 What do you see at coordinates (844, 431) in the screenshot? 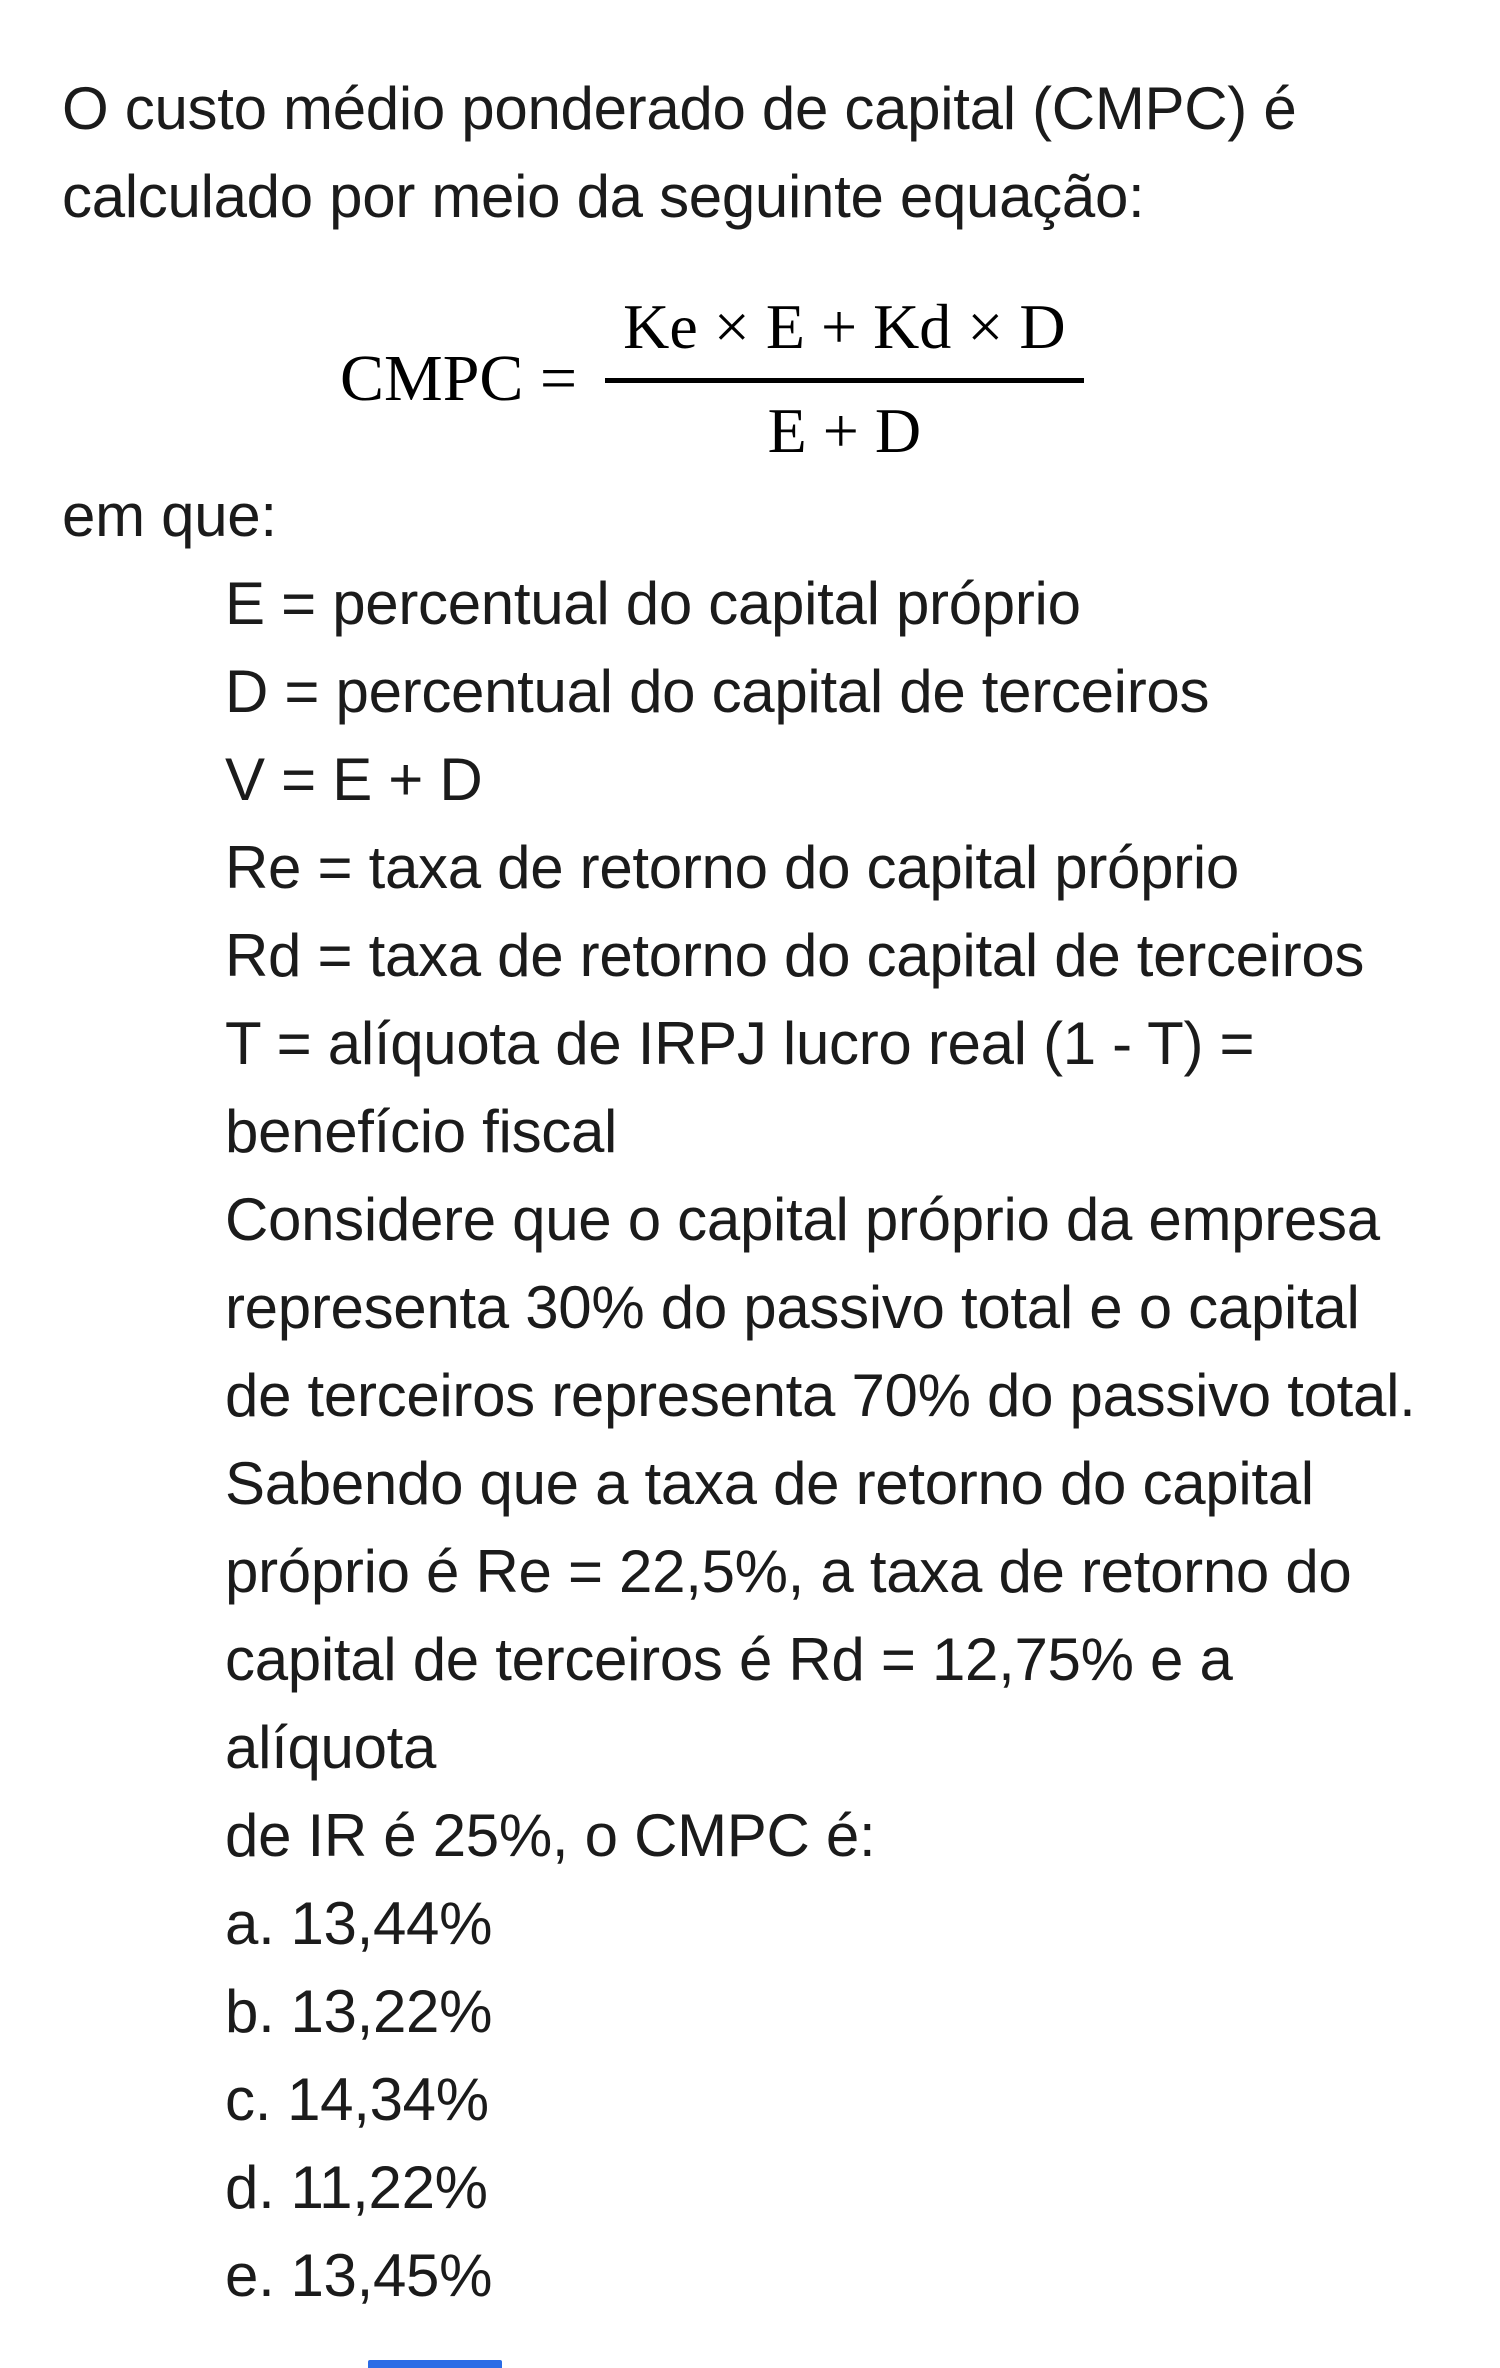
I see `formula-denominator: E + D` at bounding box center [844, 431].